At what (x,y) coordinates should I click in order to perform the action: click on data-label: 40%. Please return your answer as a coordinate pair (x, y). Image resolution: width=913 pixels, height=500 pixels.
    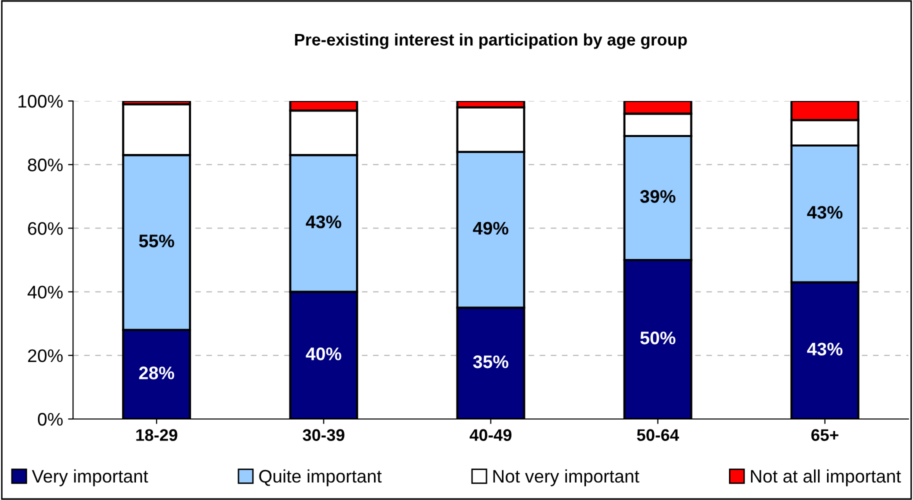
    Looking at the image, I should click on (324, 353).